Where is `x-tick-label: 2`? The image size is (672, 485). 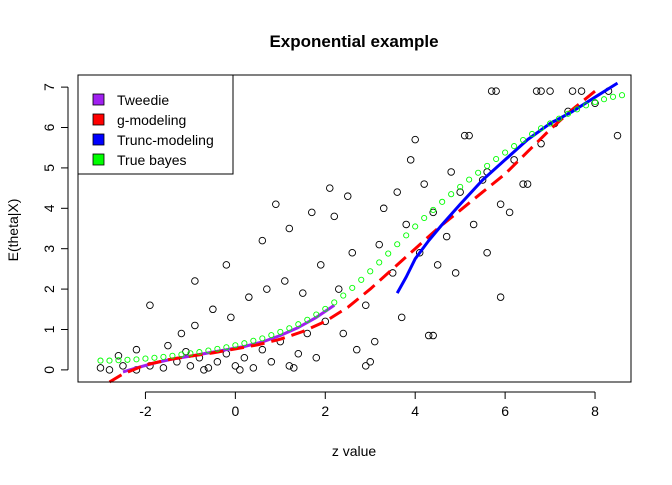 x-tick-label: 2 is located at coordinates (325, 411).